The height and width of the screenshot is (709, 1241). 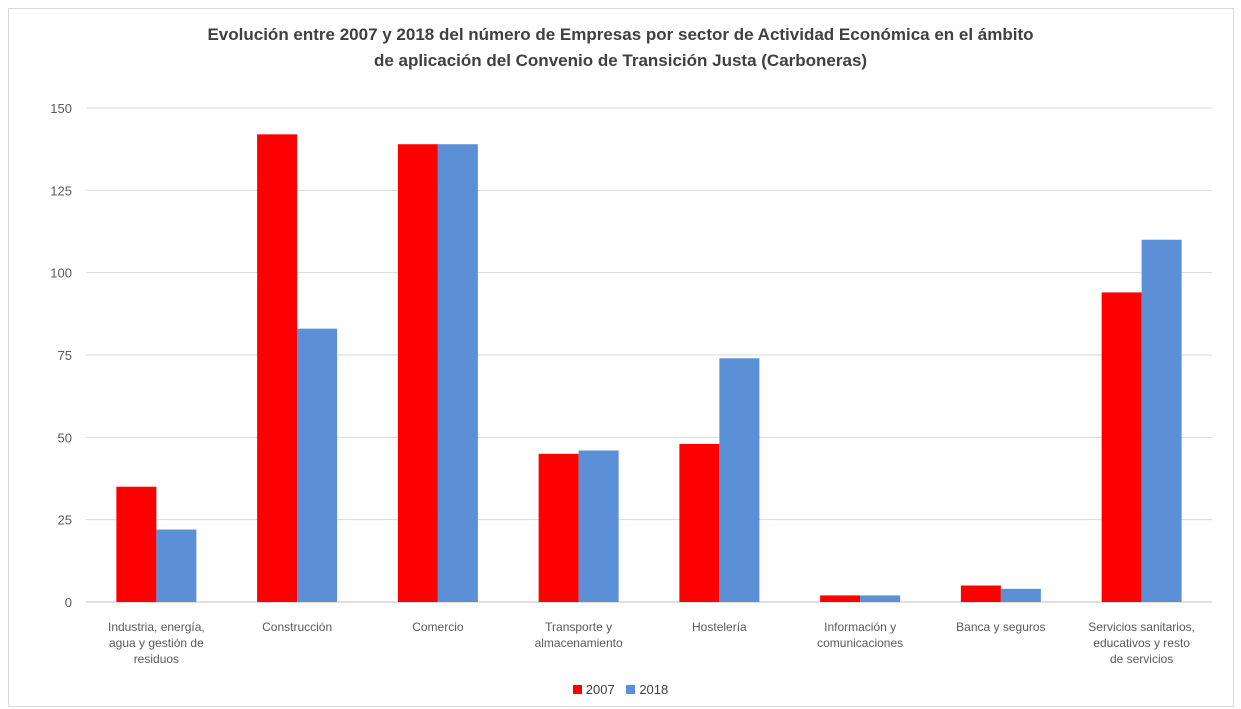 I want to click on x-tick-label-line: Información y, so click(x=860, y=627).